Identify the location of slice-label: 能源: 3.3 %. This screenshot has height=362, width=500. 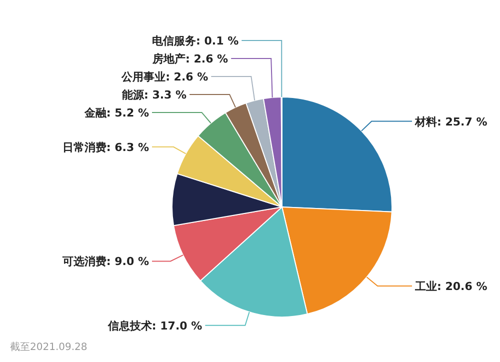
(154, 95).